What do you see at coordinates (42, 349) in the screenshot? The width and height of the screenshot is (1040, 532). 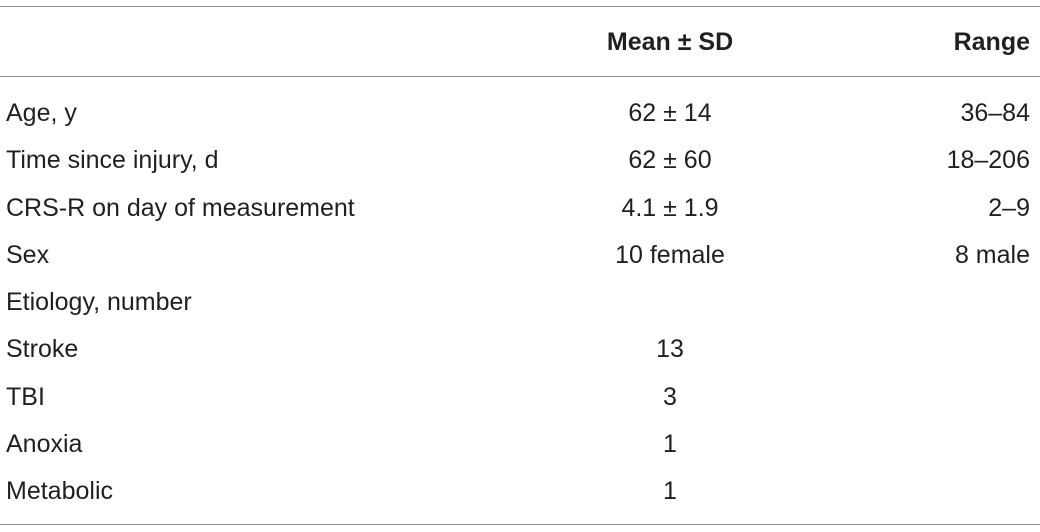 I see `row-label: Stroke` at bounding box center [42, 349].